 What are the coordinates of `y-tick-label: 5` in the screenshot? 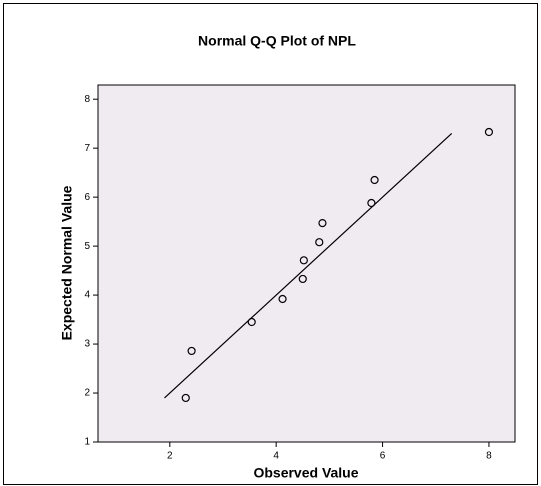 It's located at (87, 246).